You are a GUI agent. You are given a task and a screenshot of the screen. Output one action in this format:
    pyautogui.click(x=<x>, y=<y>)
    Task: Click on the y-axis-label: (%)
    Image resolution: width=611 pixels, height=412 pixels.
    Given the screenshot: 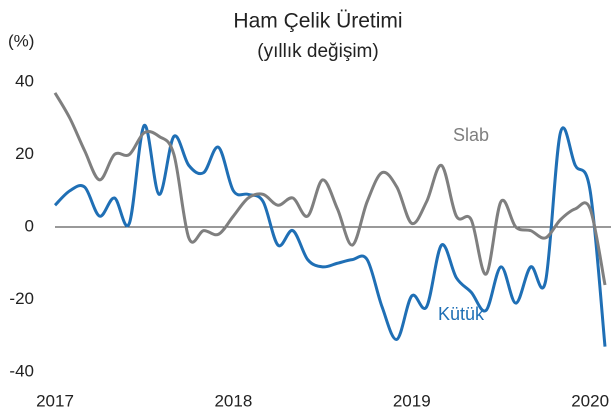 What is the action you would take?
    pyautogui.click(x=21, y=40)
    